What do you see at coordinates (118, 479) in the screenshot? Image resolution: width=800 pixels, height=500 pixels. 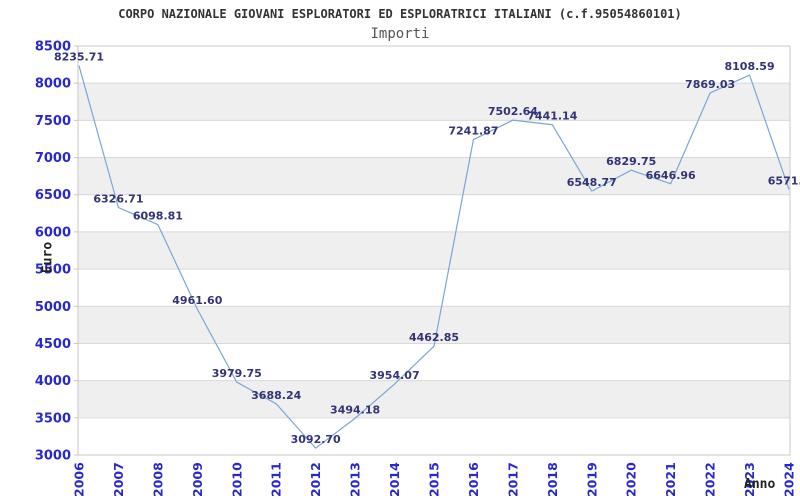 I see `x-tick-label: 2007` at bounding box center [118, 479].